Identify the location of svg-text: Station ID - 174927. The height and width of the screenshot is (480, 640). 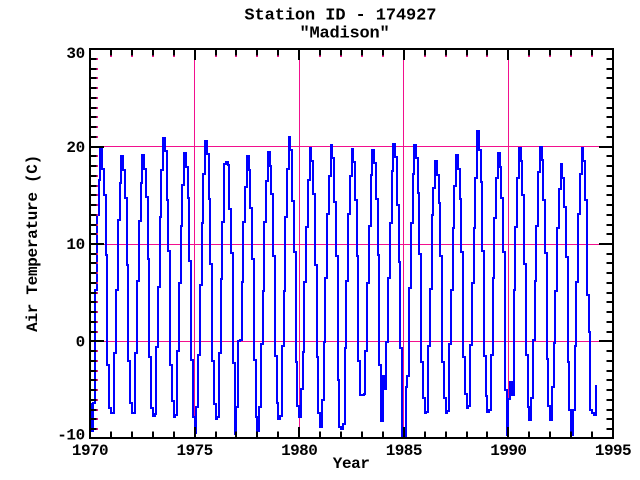
(340, 16).